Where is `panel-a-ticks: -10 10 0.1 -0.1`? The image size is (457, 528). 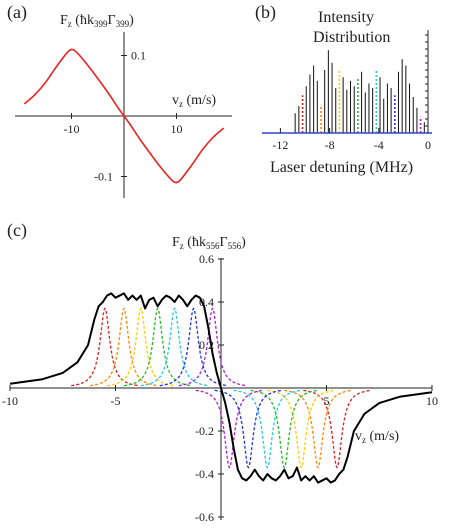 panel-a-ticks: -10 10 0.1 -0.1 is located at coordinates (123, 116).